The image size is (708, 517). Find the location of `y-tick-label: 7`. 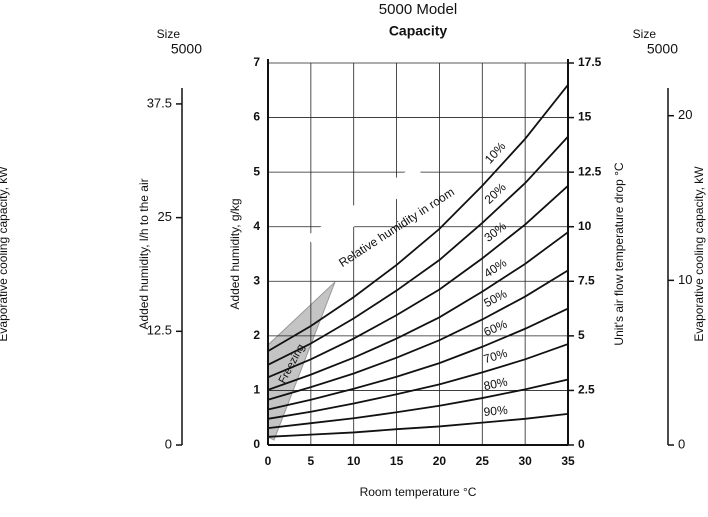

y-tick-label: 7 is located at coordinates (256, 62).